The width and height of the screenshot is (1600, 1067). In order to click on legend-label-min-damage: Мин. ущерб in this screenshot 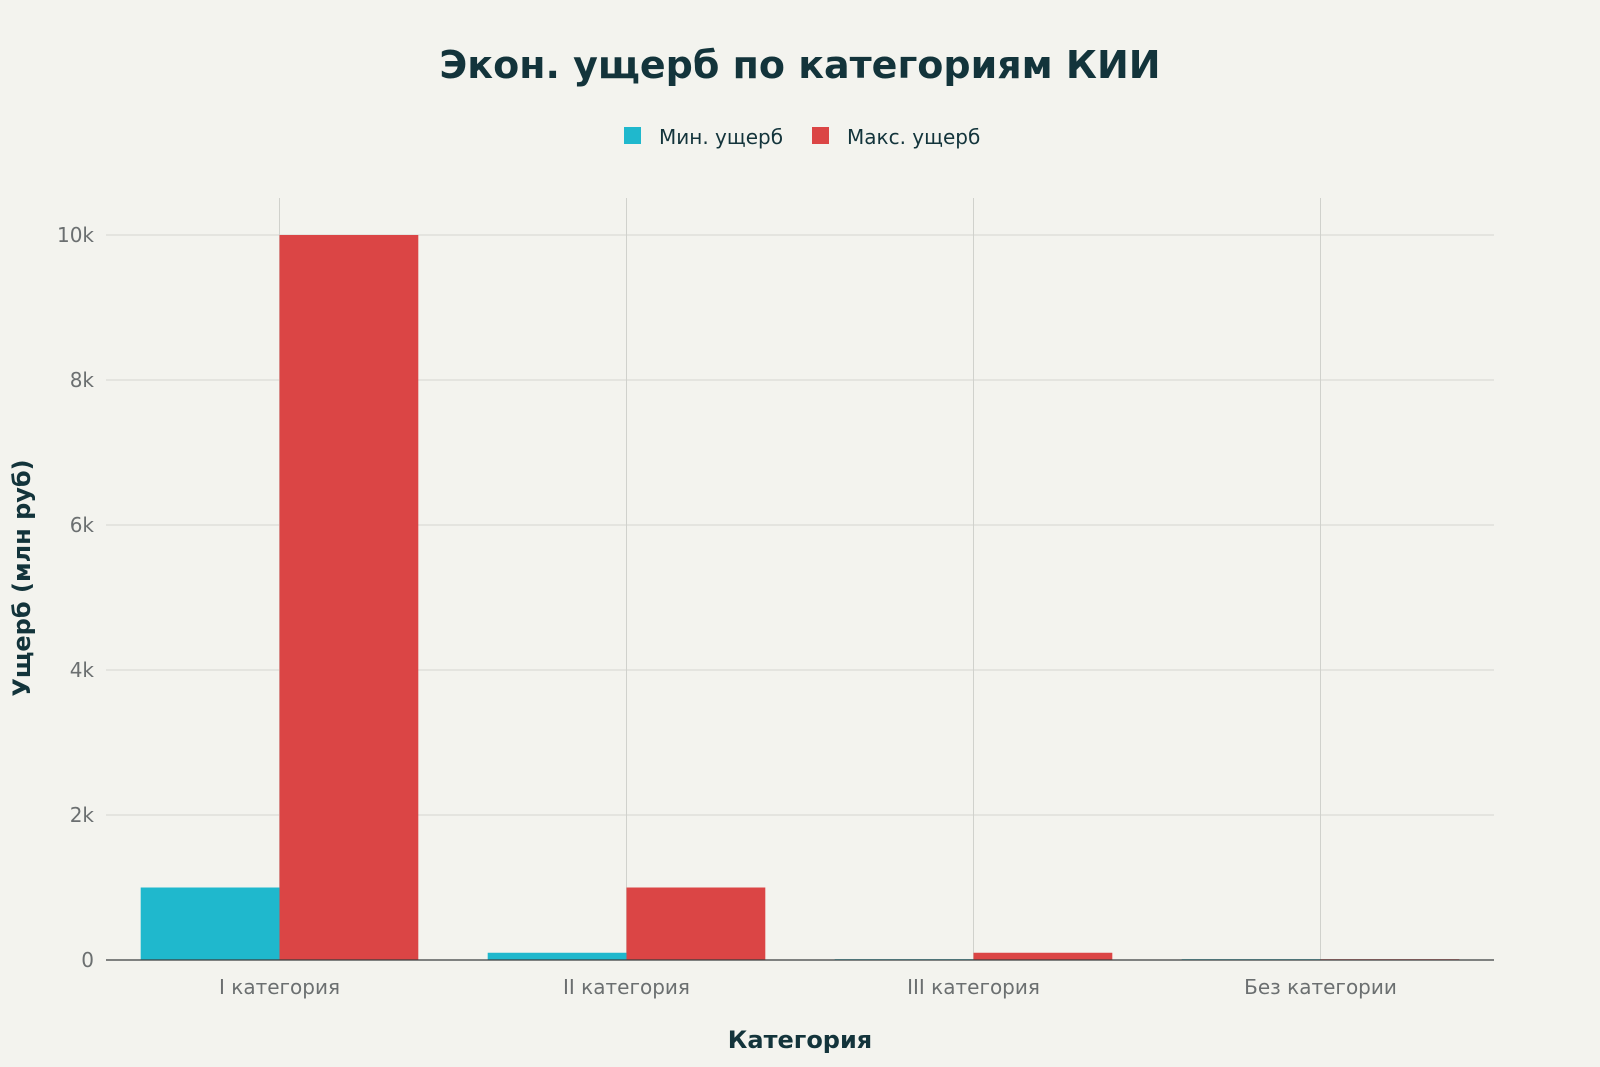, I will do `click(721, 137)`.